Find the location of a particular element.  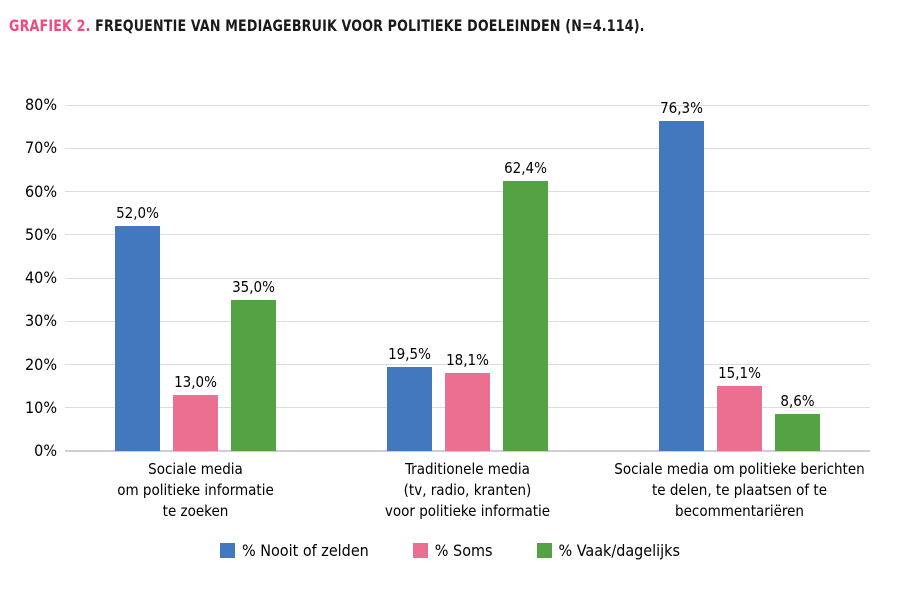

bar-value-label: 15,1% is located at coordinates (739, 372).